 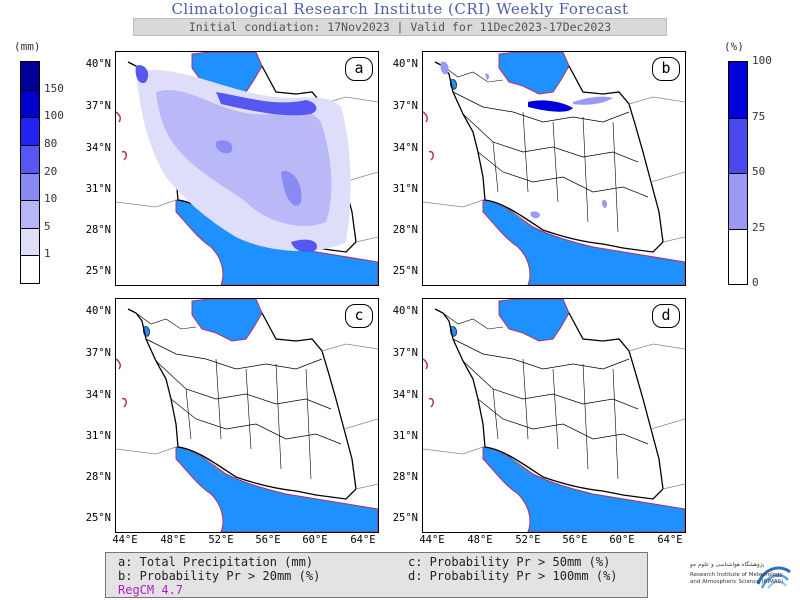 I want to click on panel-c-map, so click(x=247, y=415).